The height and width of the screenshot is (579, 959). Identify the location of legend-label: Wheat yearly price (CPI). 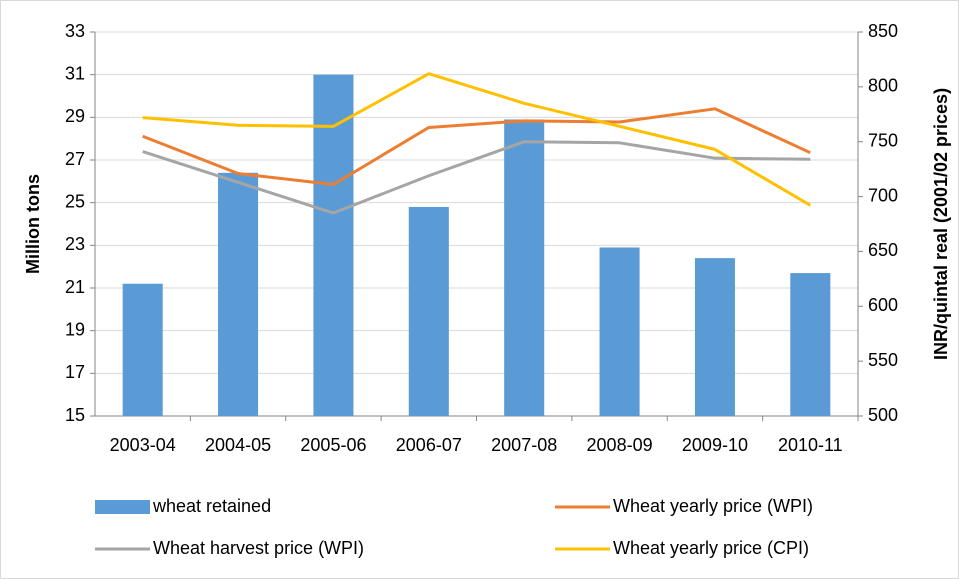
(711, 548).